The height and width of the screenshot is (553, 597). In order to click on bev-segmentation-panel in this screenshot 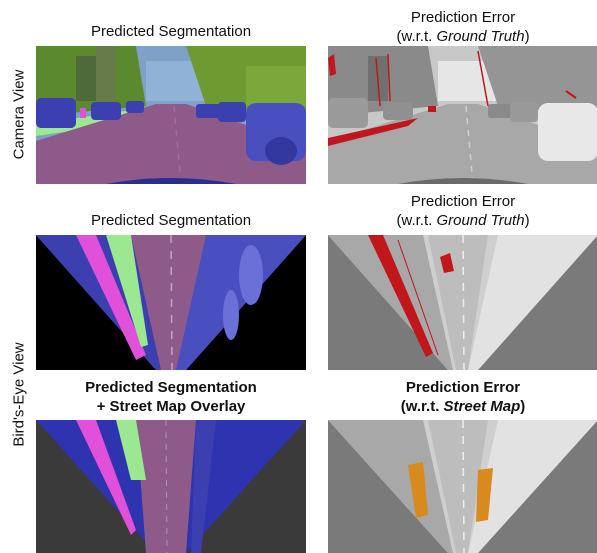, I will do `click(171, 302)`.